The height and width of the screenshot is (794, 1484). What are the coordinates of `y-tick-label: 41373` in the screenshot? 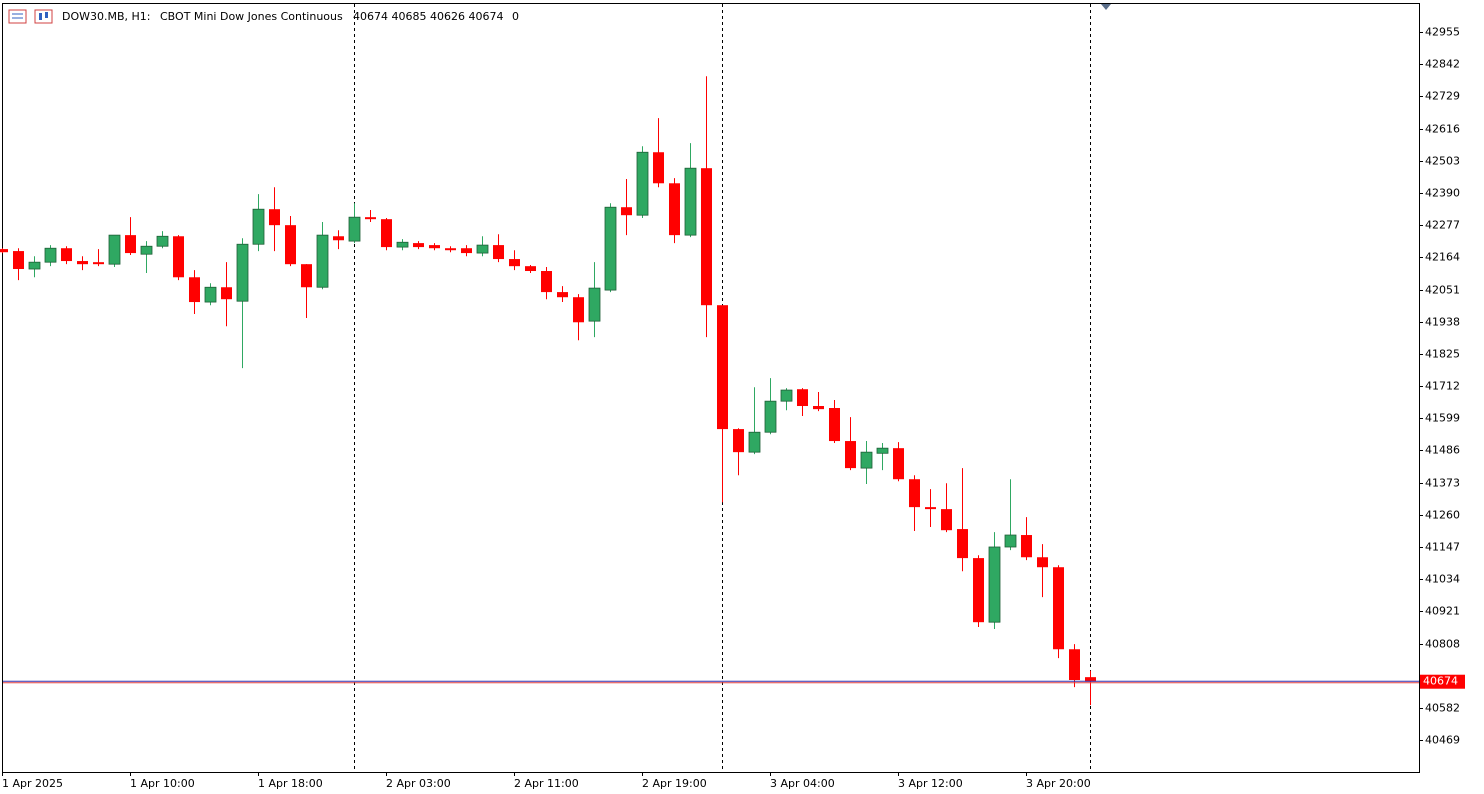 It's located at (1442, 483).